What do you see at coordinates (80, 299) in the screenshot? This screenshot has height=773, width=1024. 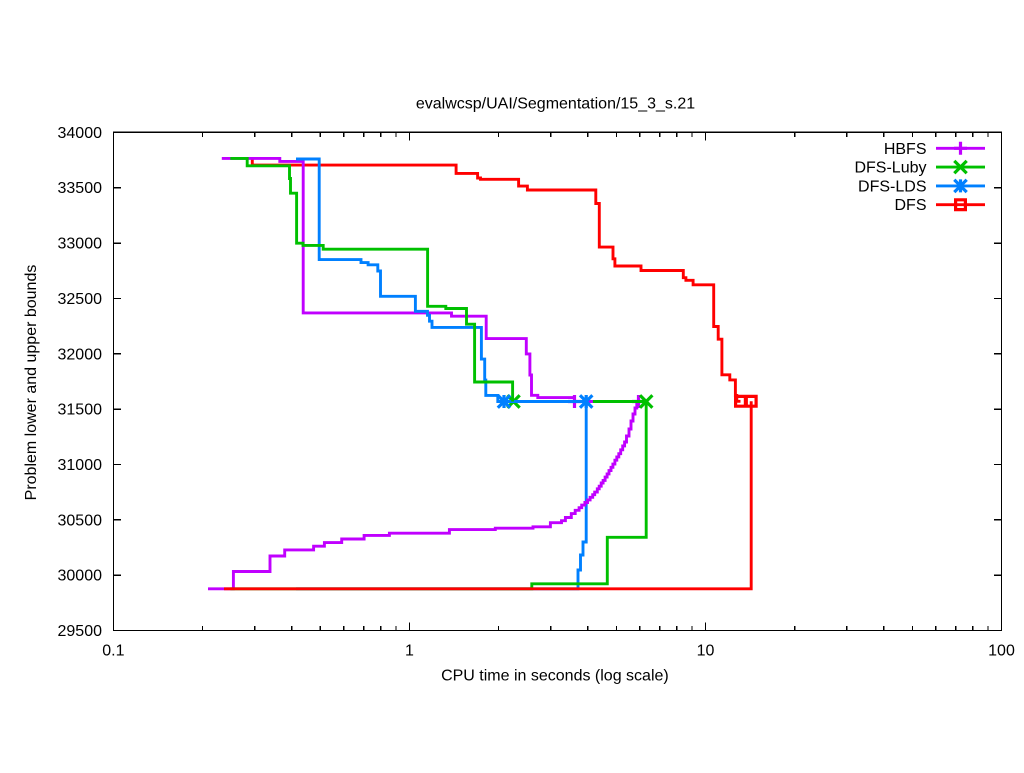 I see `svg-text: 32500` at bounding box center [80, 299].